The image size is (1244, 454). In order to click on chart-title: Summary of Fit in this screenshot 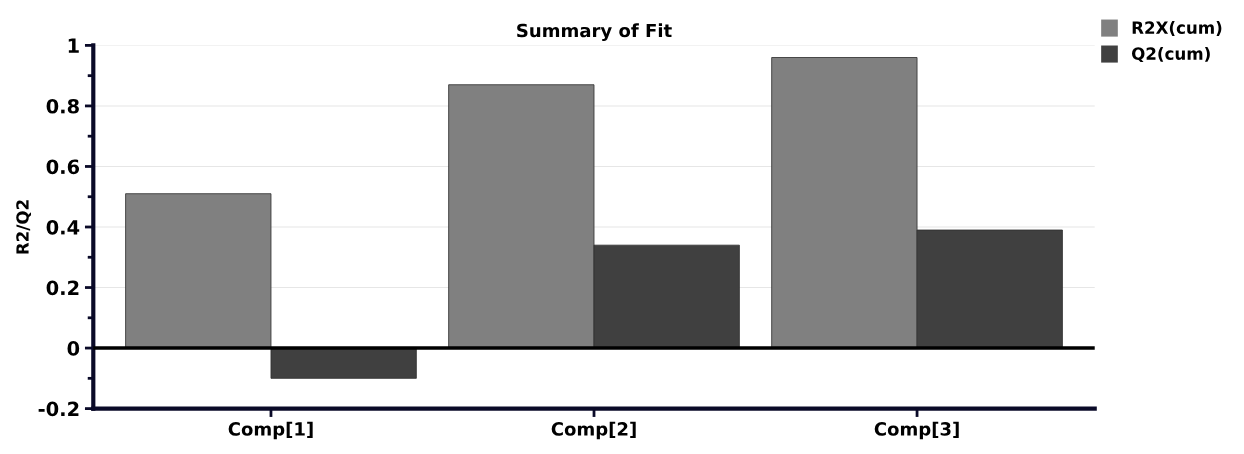, I will do `click(594, 32)`.